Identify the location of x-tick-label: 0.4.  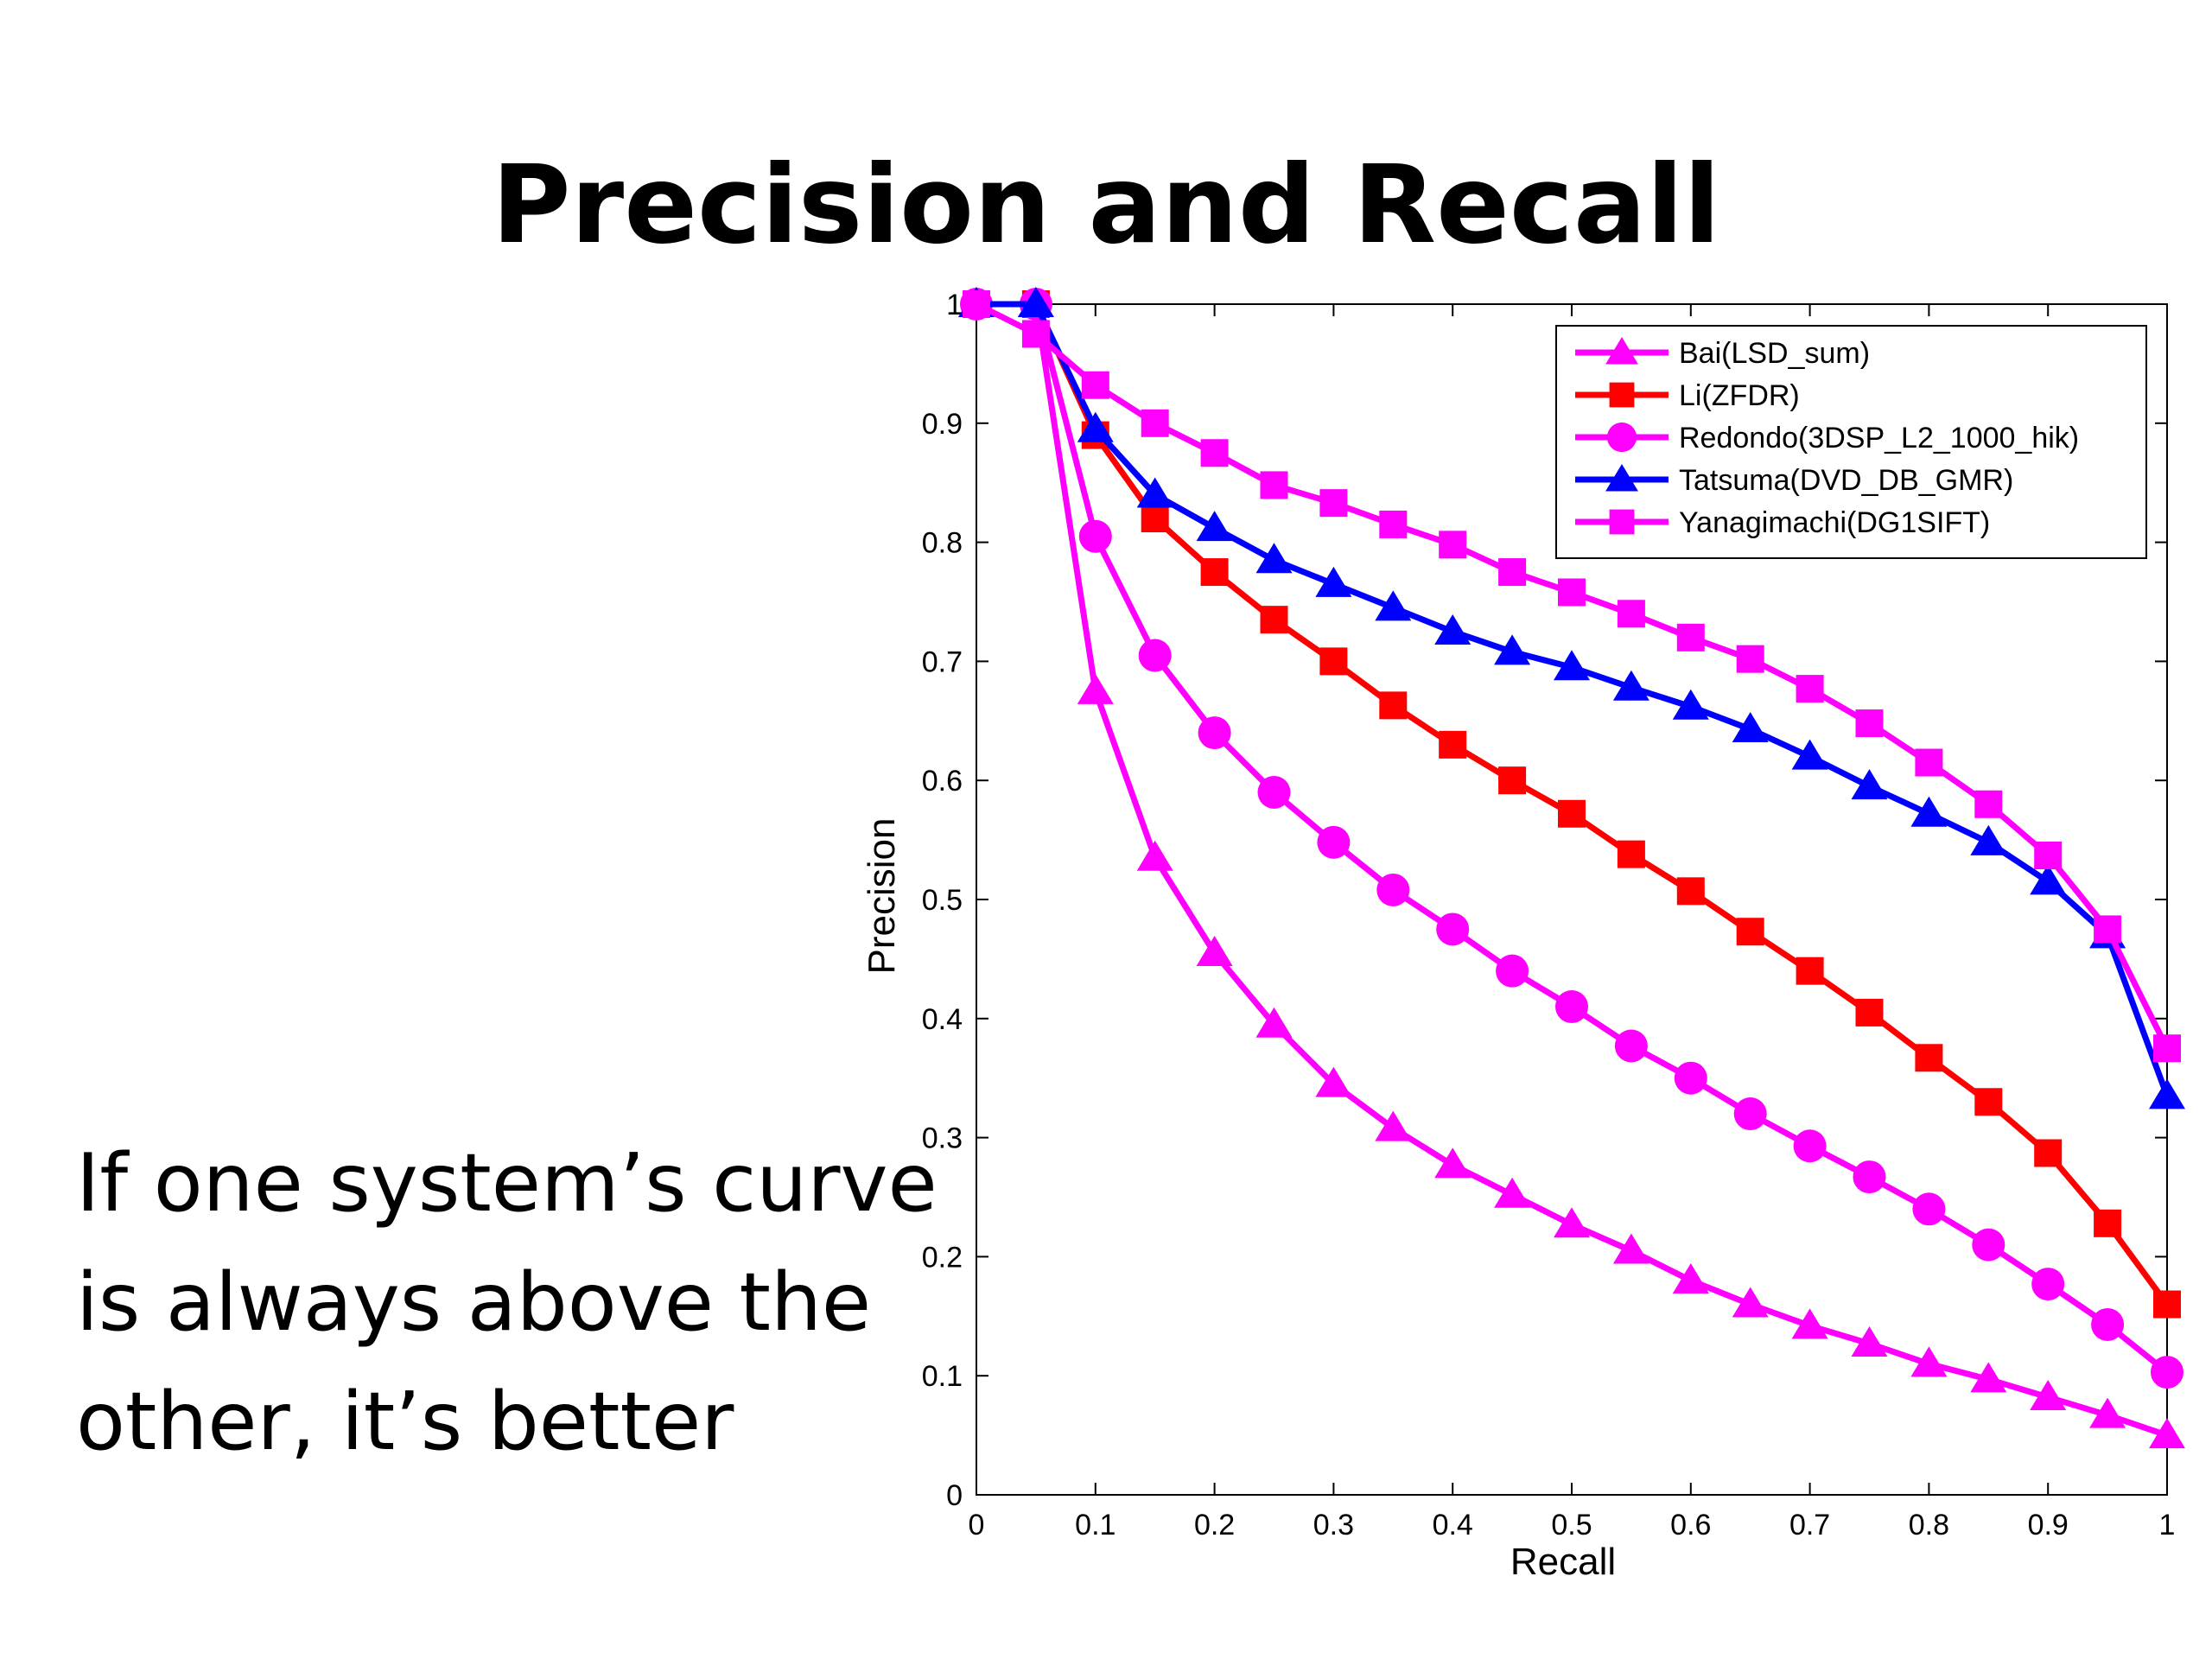
(1453, 1525).